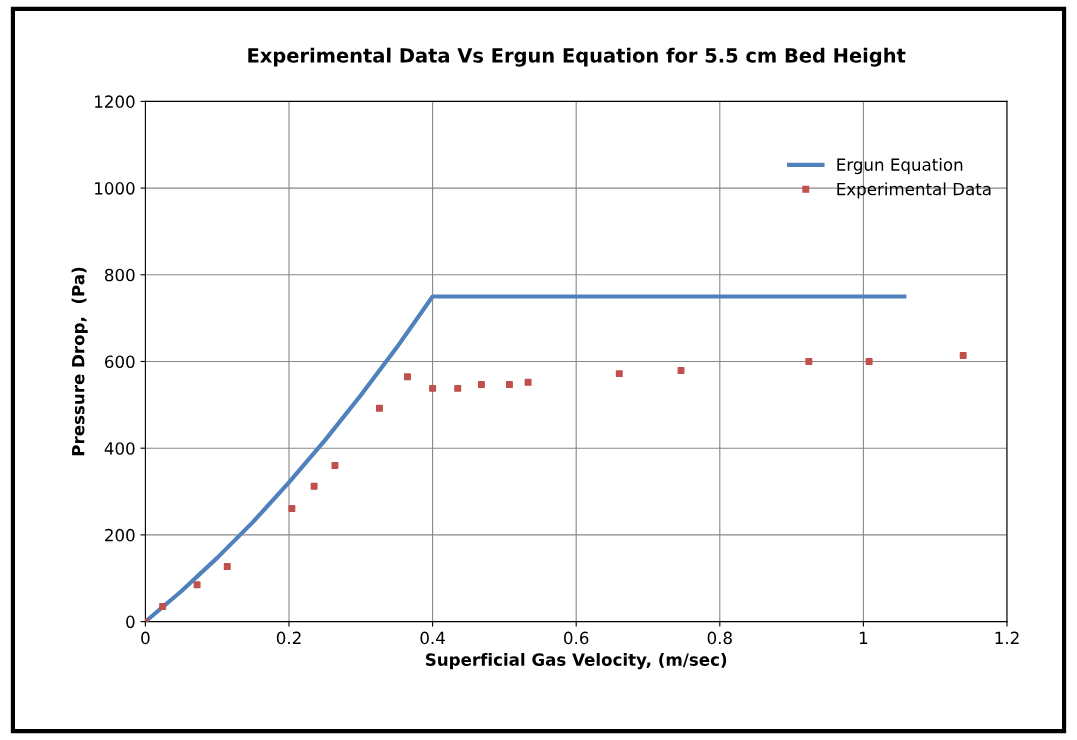  I want to click on y-tick-label: 1000, so click(115, 188).